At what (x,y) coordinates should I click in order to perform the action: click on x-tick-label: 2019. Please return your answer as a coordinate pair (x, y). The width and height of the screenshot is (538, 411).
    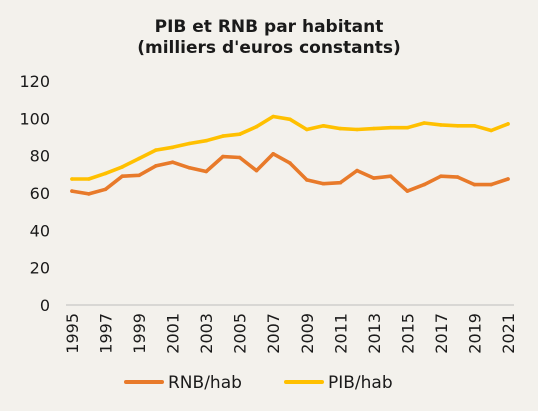
    Looking at the image, I should click on (474, 333).